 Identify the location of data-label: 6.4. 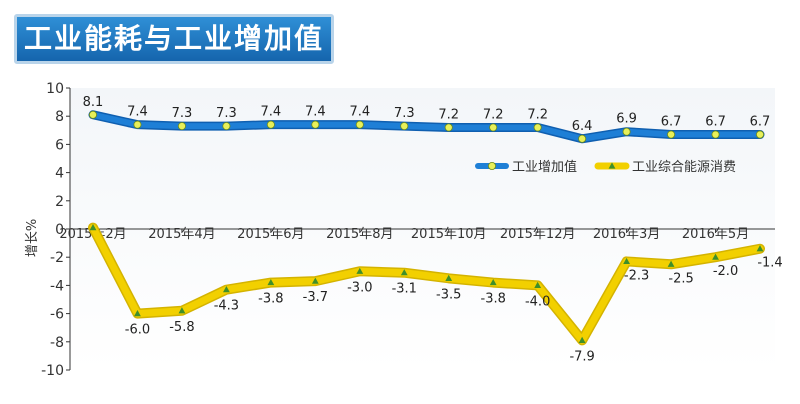
(582, 126).